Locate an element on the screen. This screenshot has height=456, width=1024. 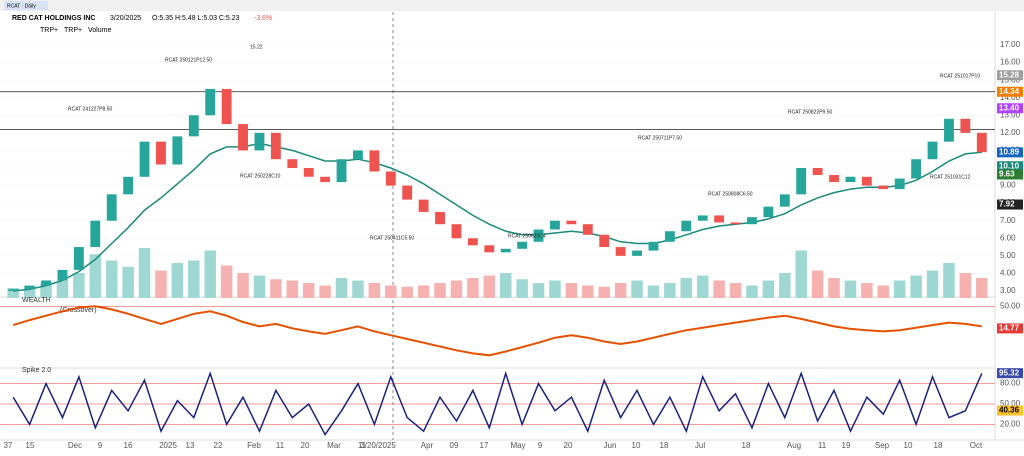
annotation: RCAT 250711P7.50 is located at coordinates (660, 138).